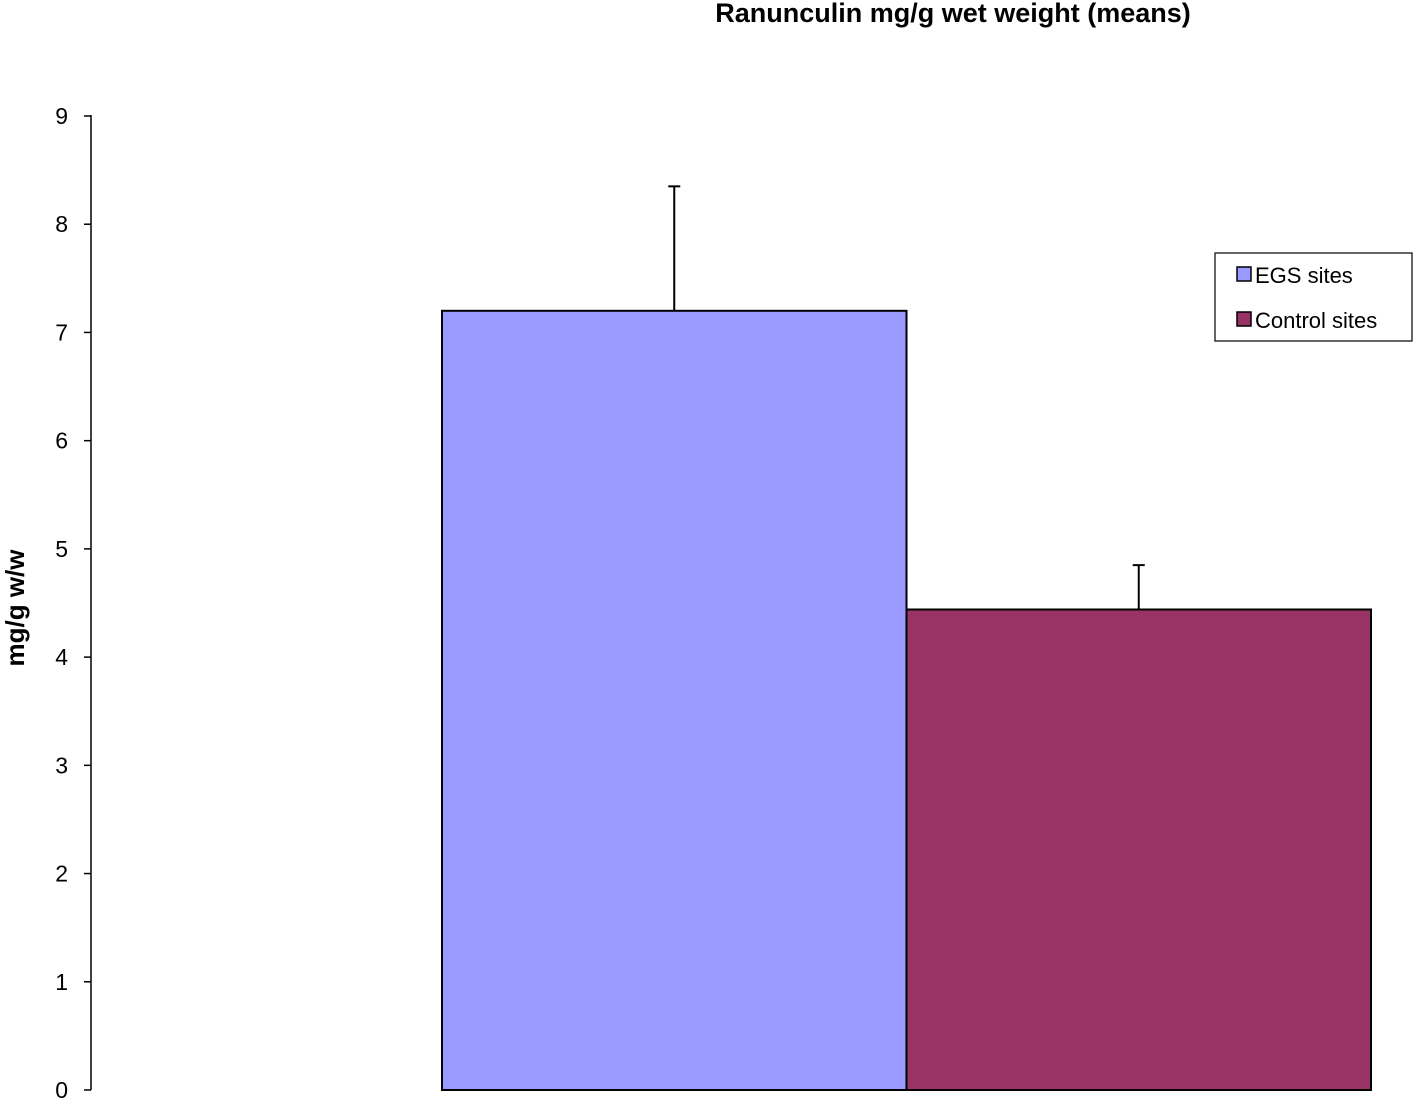 Image resolution: width=1418 pixels, height=1104 pixels. Describe the element at coordinates (15, 608) in the screenshot. I see `y-axis-label: mg/g w/w` at that location.